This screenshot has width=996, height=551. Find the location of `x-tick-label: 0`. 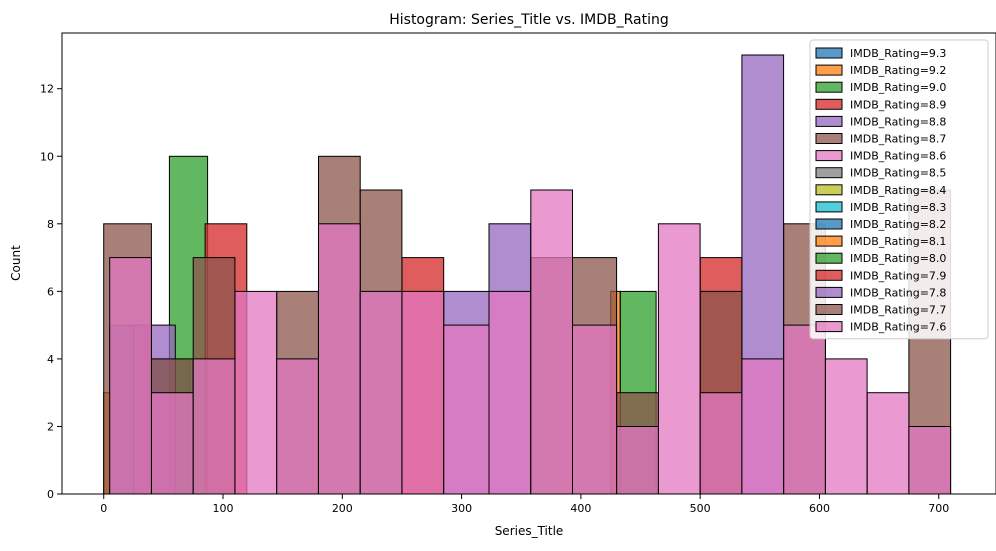

x-tick-label: 0 is located at coordinates (103, 508).